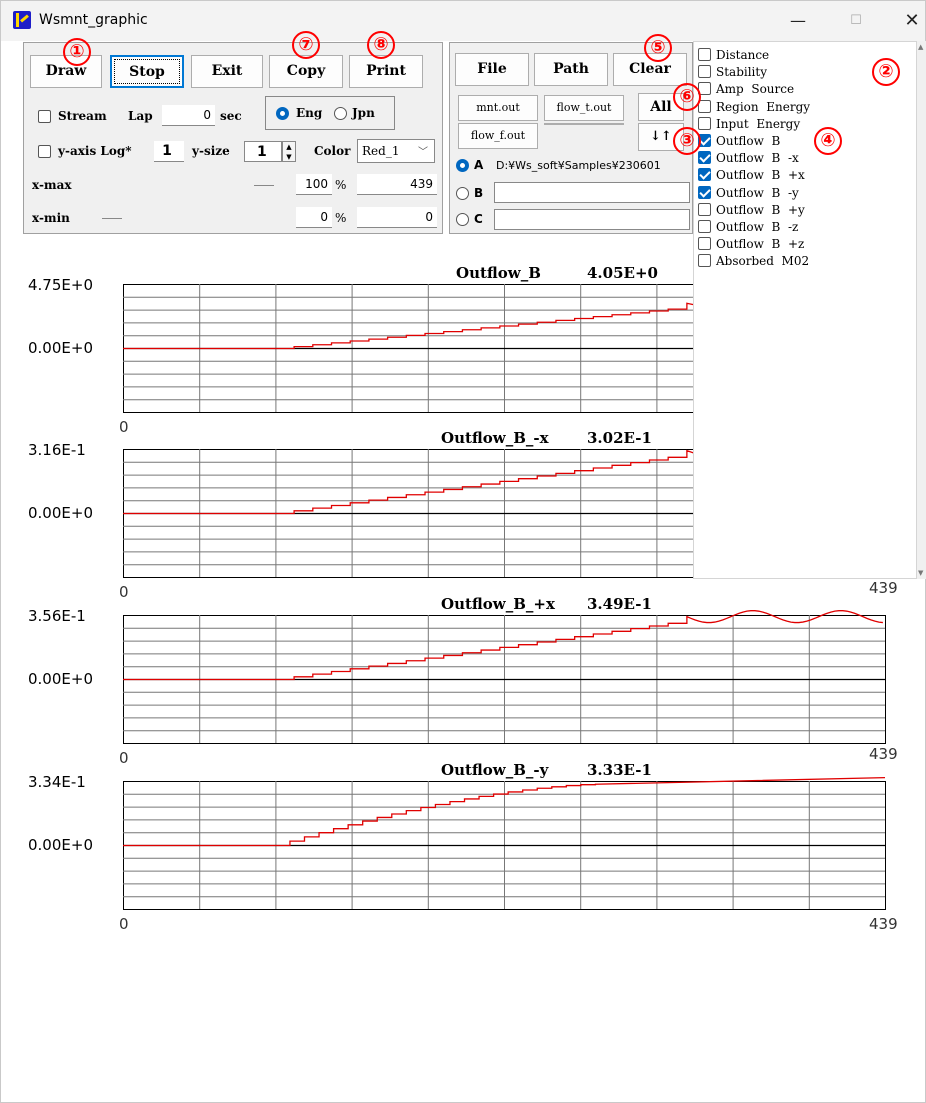  Describe the element at coordinates (147, 71) in the screenshot. I see `stop-button: Stop` at that location.